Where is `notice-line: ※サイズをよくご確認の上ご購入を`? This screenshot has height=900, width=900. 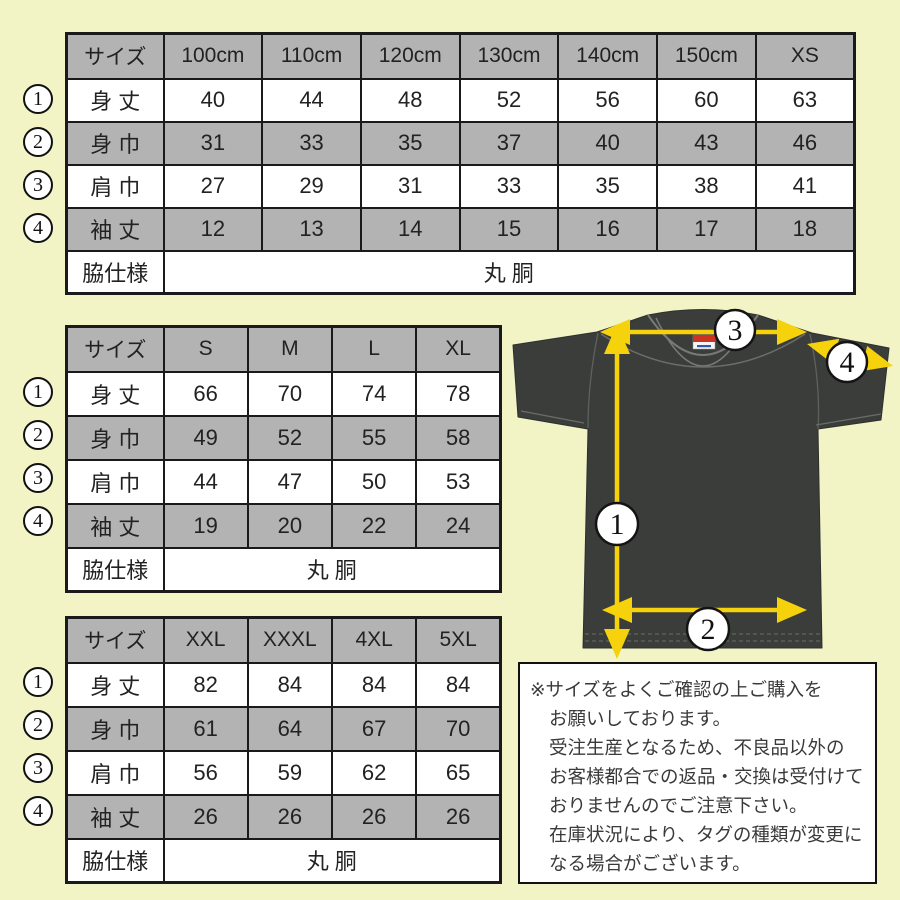 notice-line: ※サイズをよくご確認の上ご購入を is located at coordinates (676, 689).